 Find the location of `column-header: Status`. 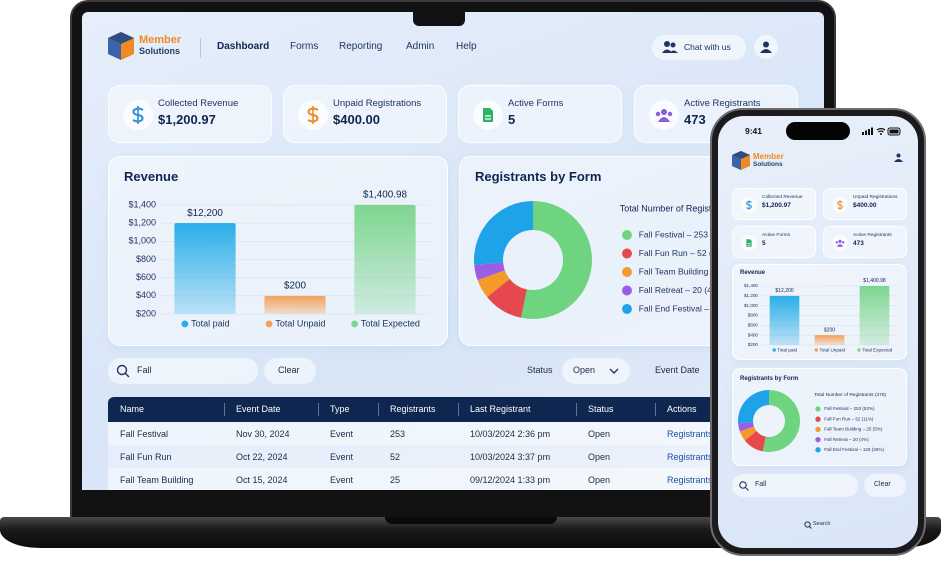

column-header: Status is located at coordinates (601, 409).